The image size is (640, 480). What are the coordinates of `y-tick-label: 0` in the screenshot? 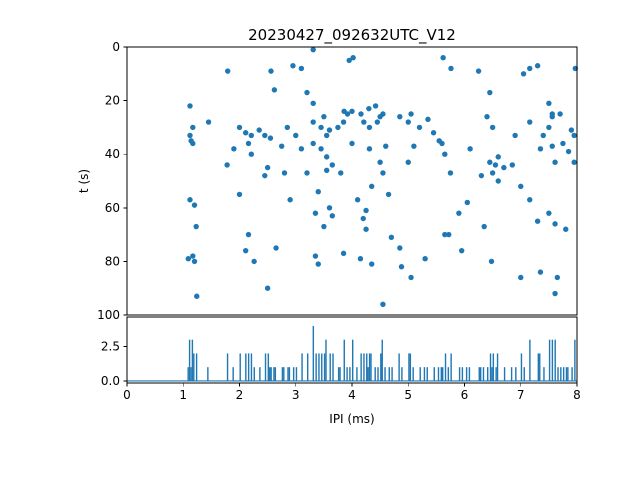 It's located at (116, 47).